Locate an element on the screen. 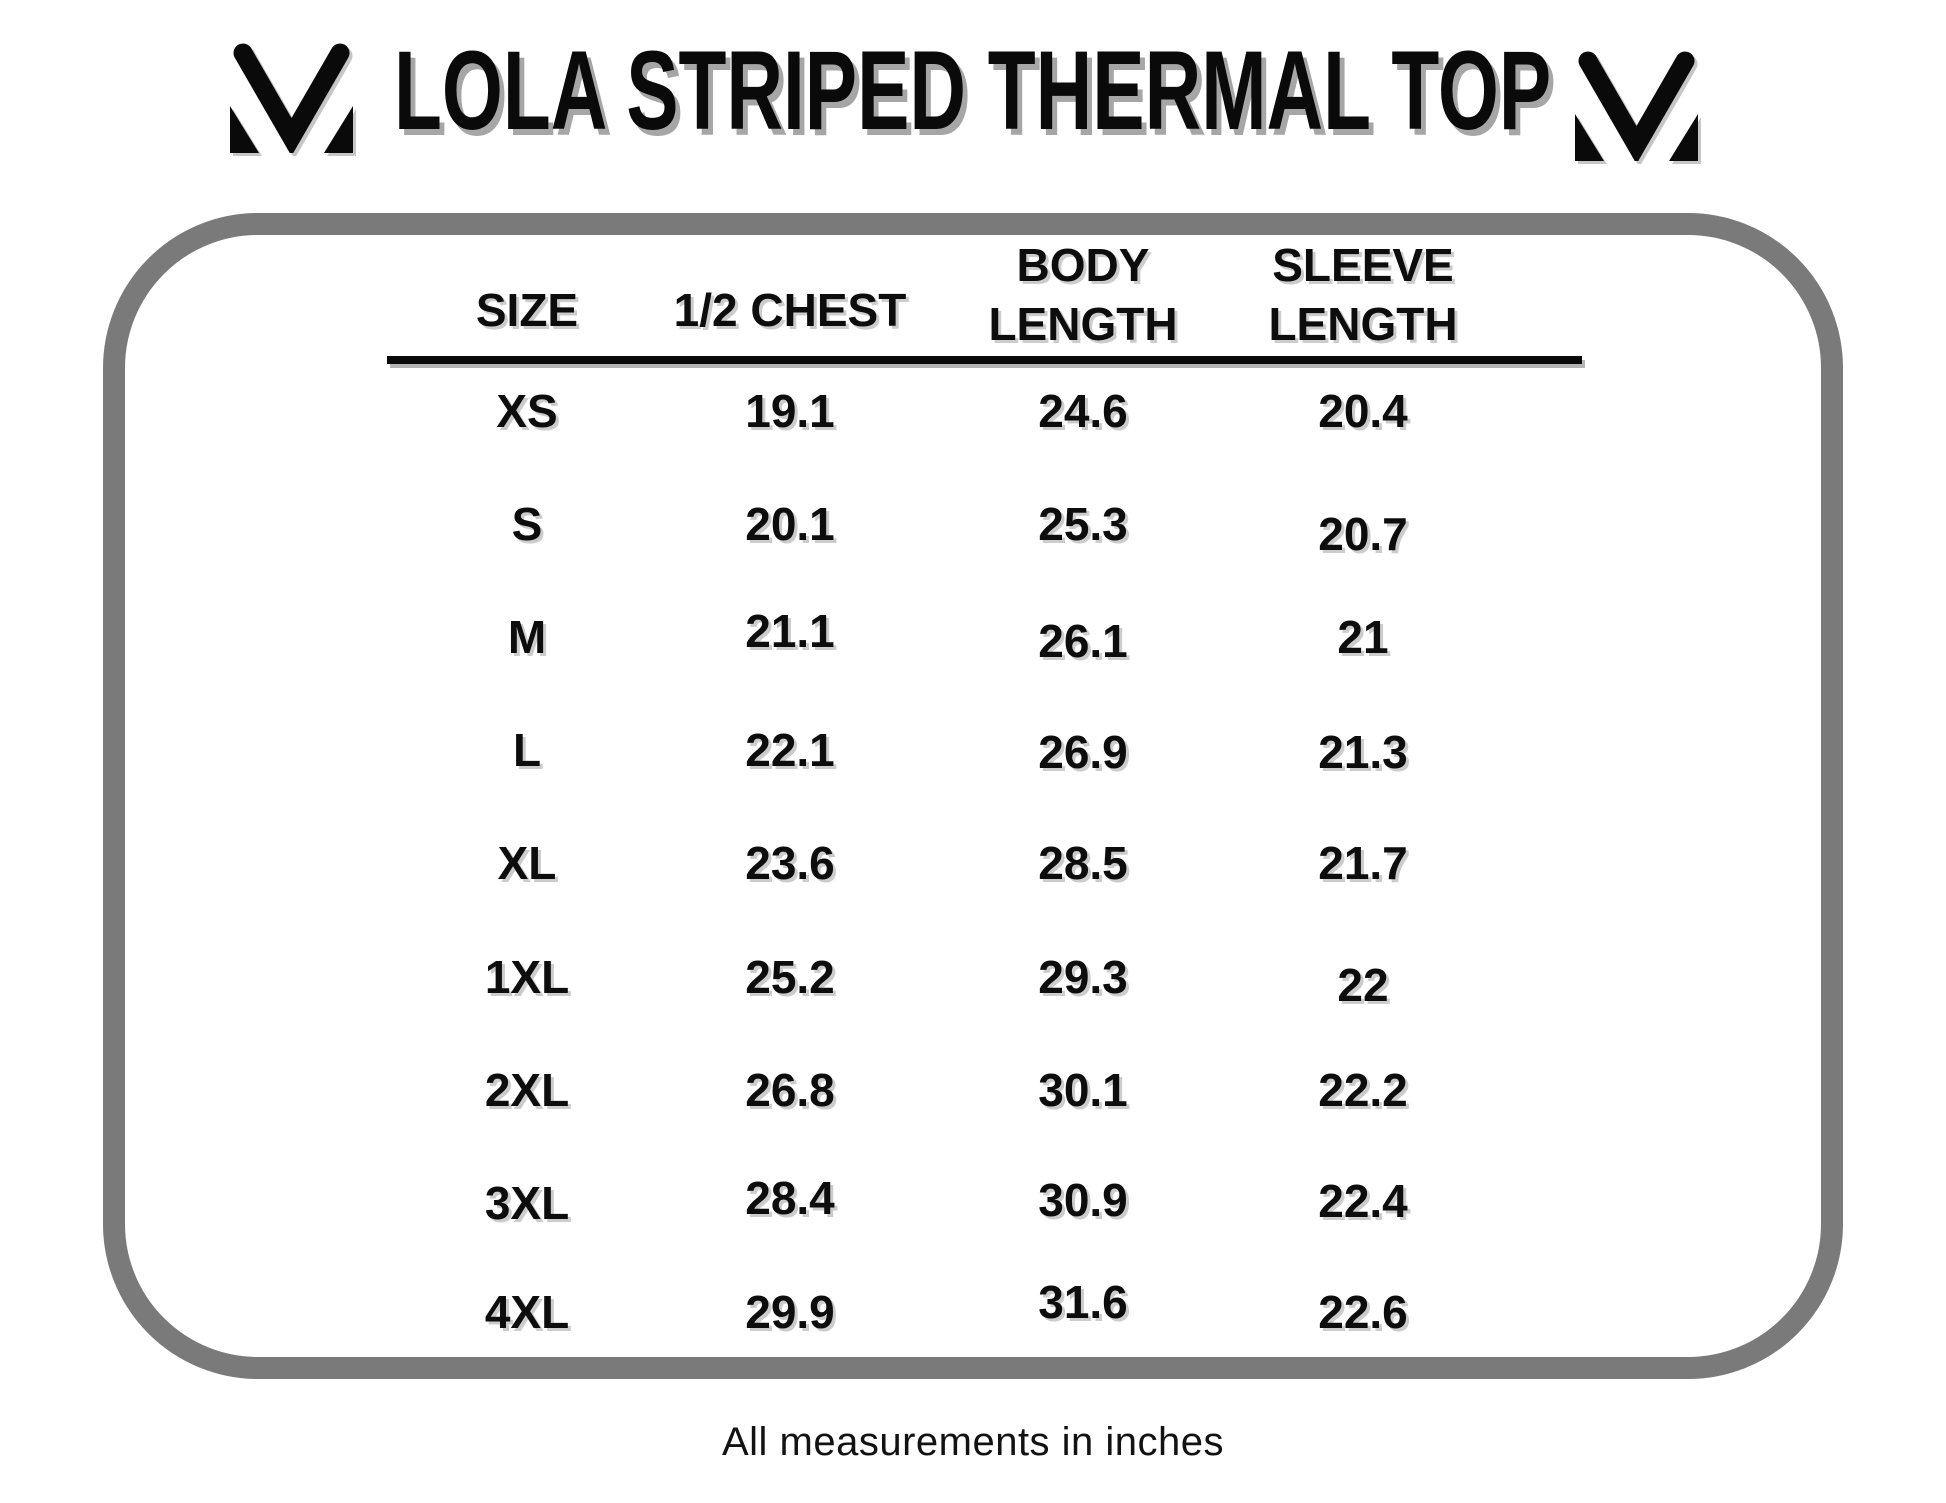 The image size is (1946, 1503). table-cell: 21.1 is located at coordinates (790, 631).